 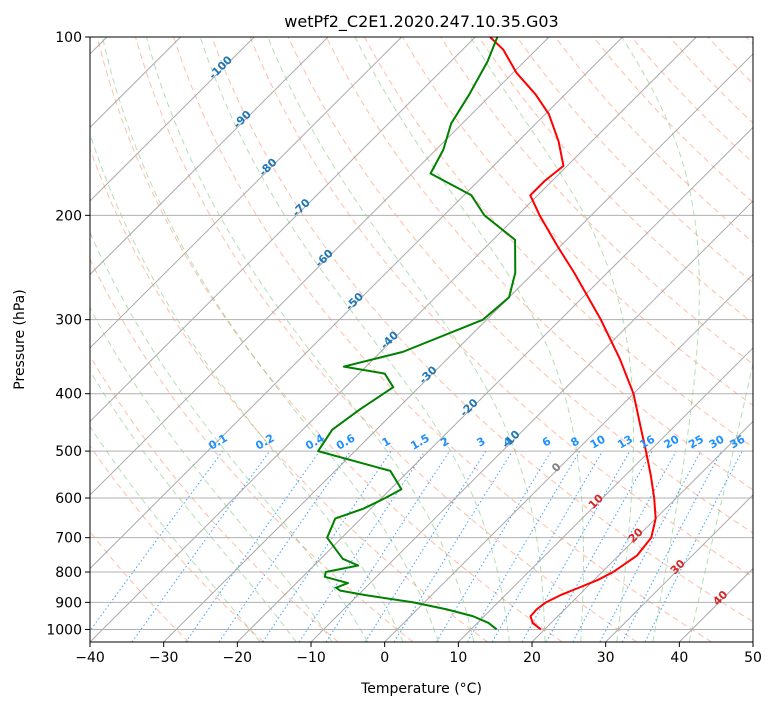 What do you see at coordinates (384, 658) in the screenshot?
I see `x-tick-label: 0` at bounding box center [384, 658].